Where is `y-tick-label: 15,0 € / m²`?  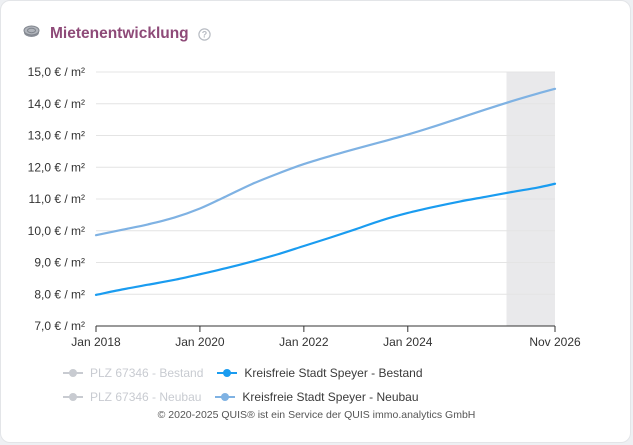
y-tick-label: 15,0 € / m² is located at coordinates (56, 72).